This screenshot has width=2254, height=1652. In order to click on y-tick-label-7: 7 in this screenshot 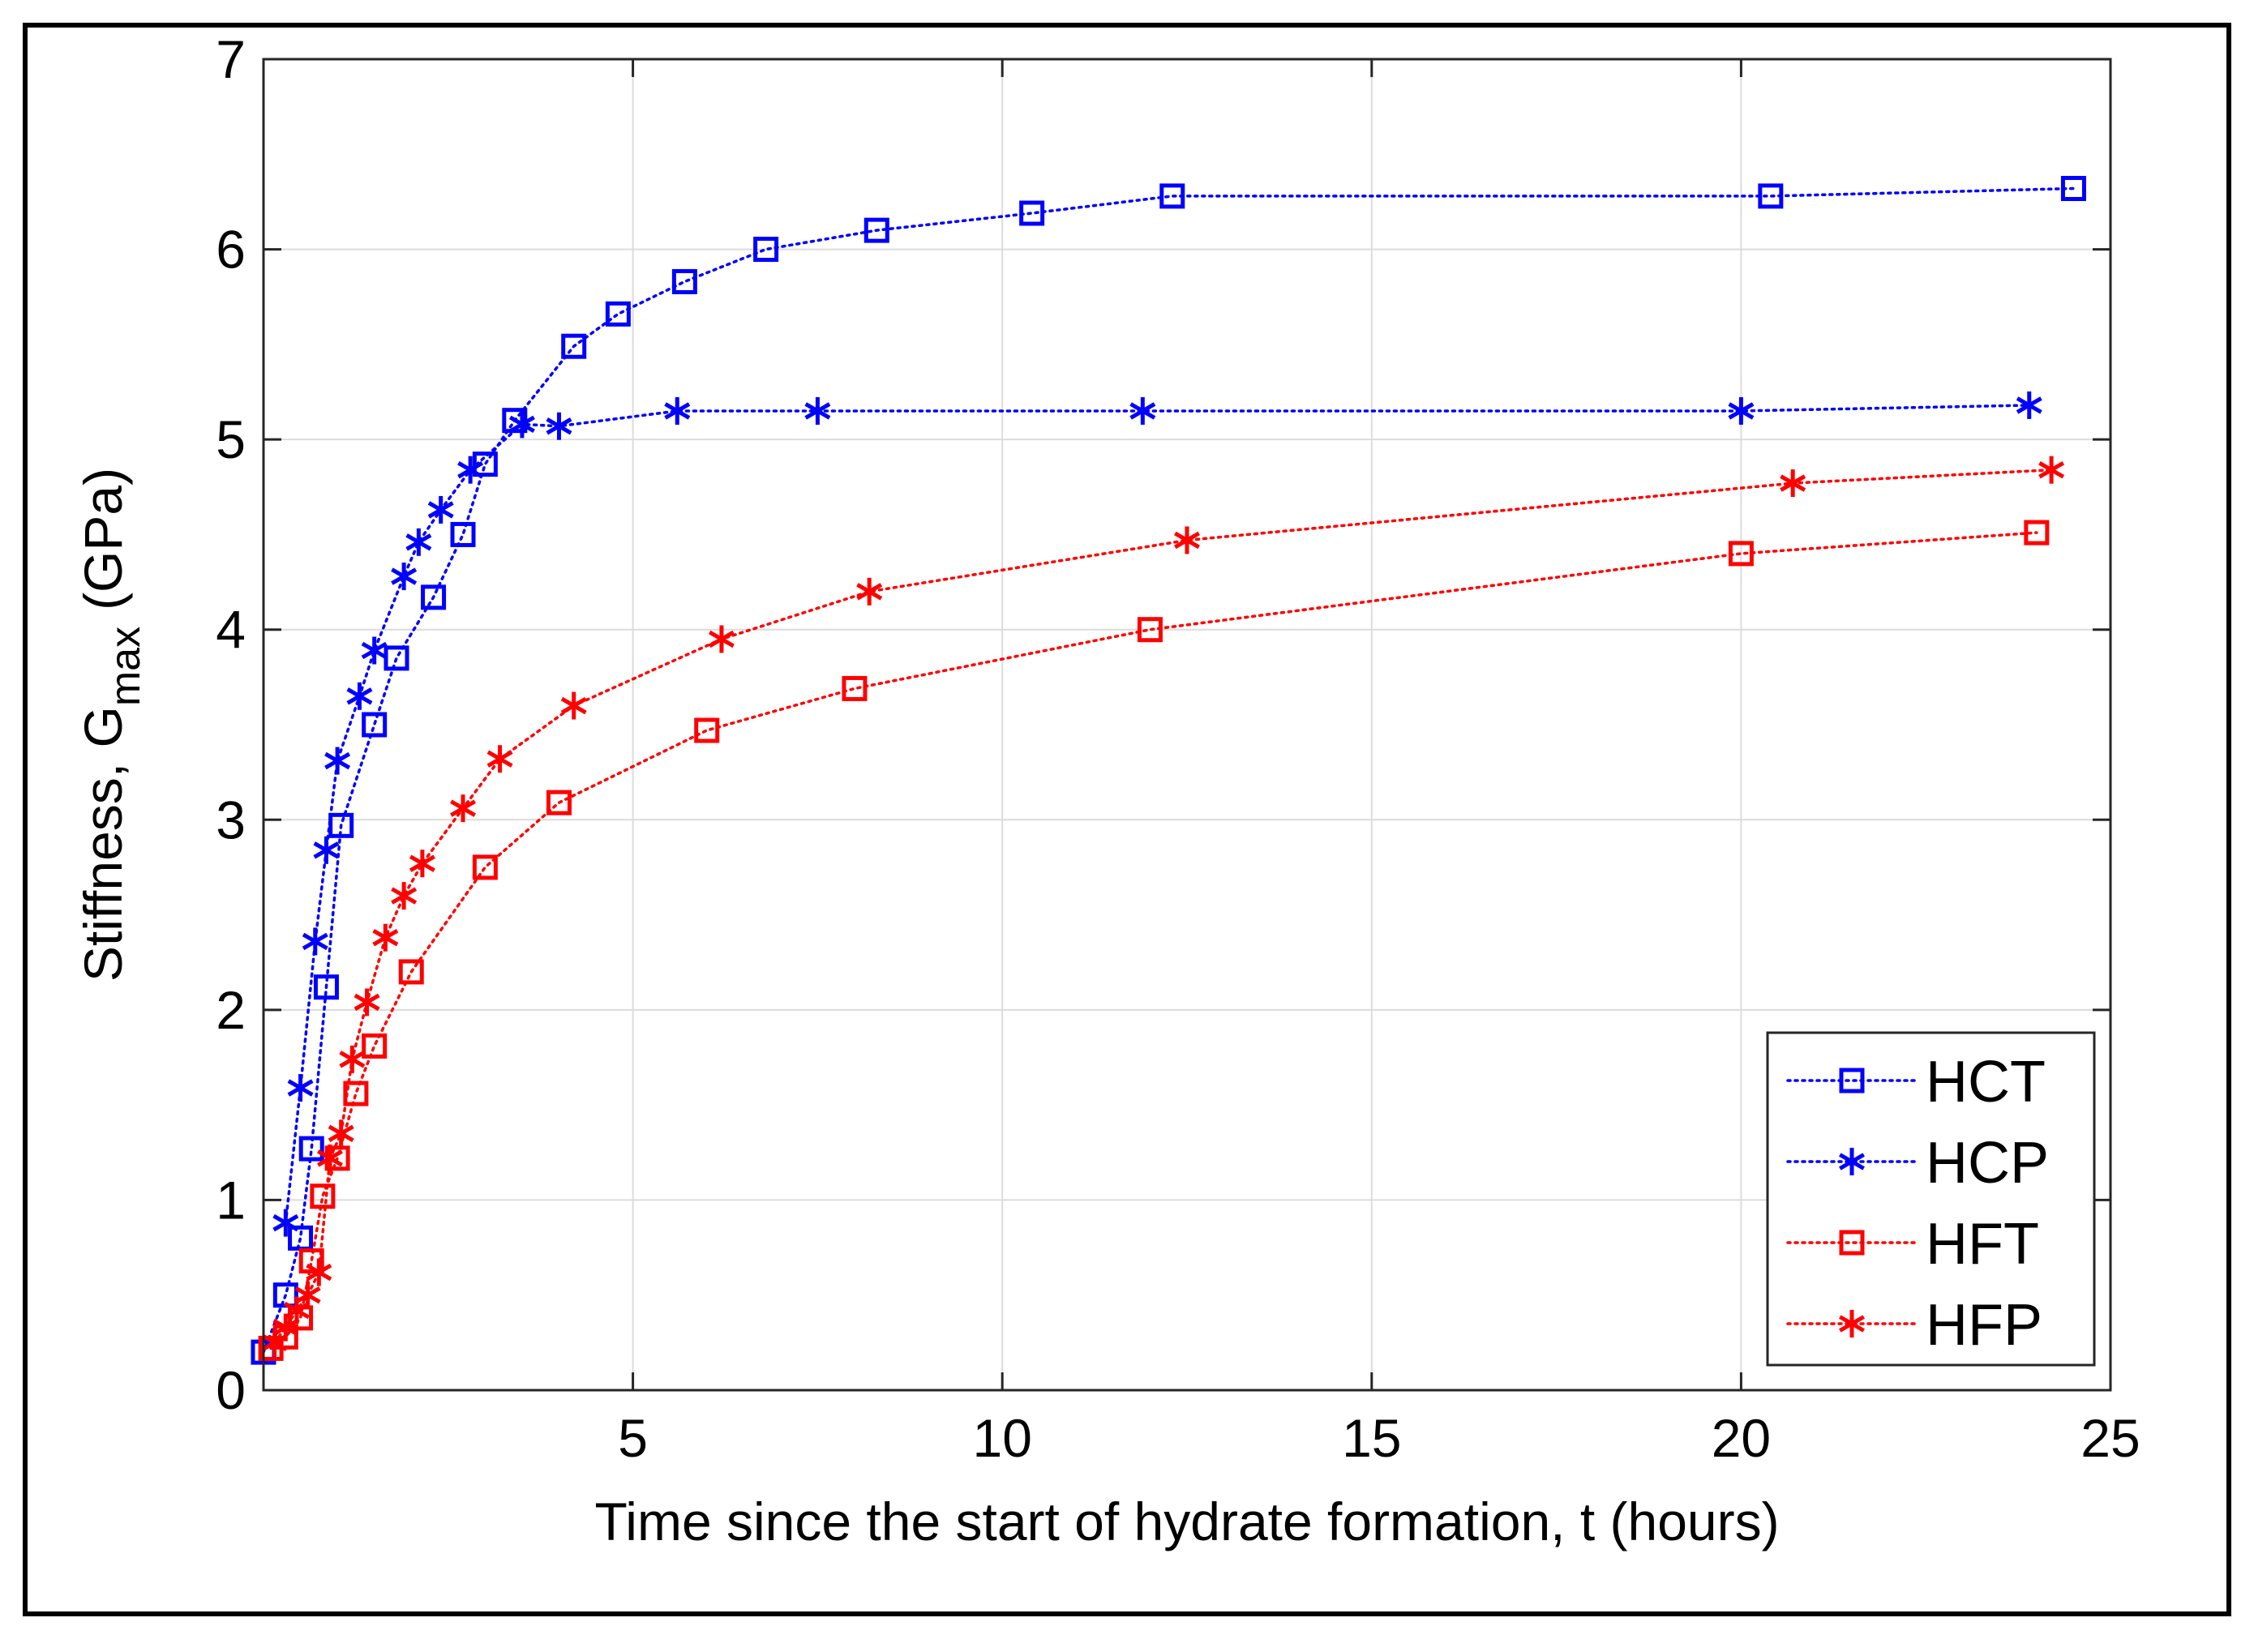, I will do `click(231, 59)`.